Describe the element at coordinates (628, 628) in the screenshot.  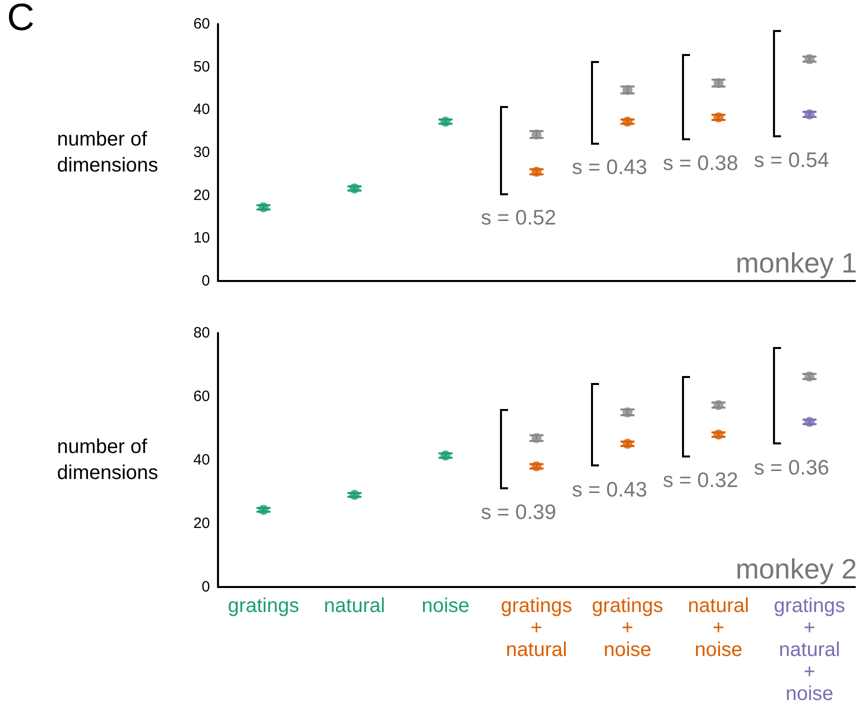
I see `x-tick-label: gratings + noise` at that location.